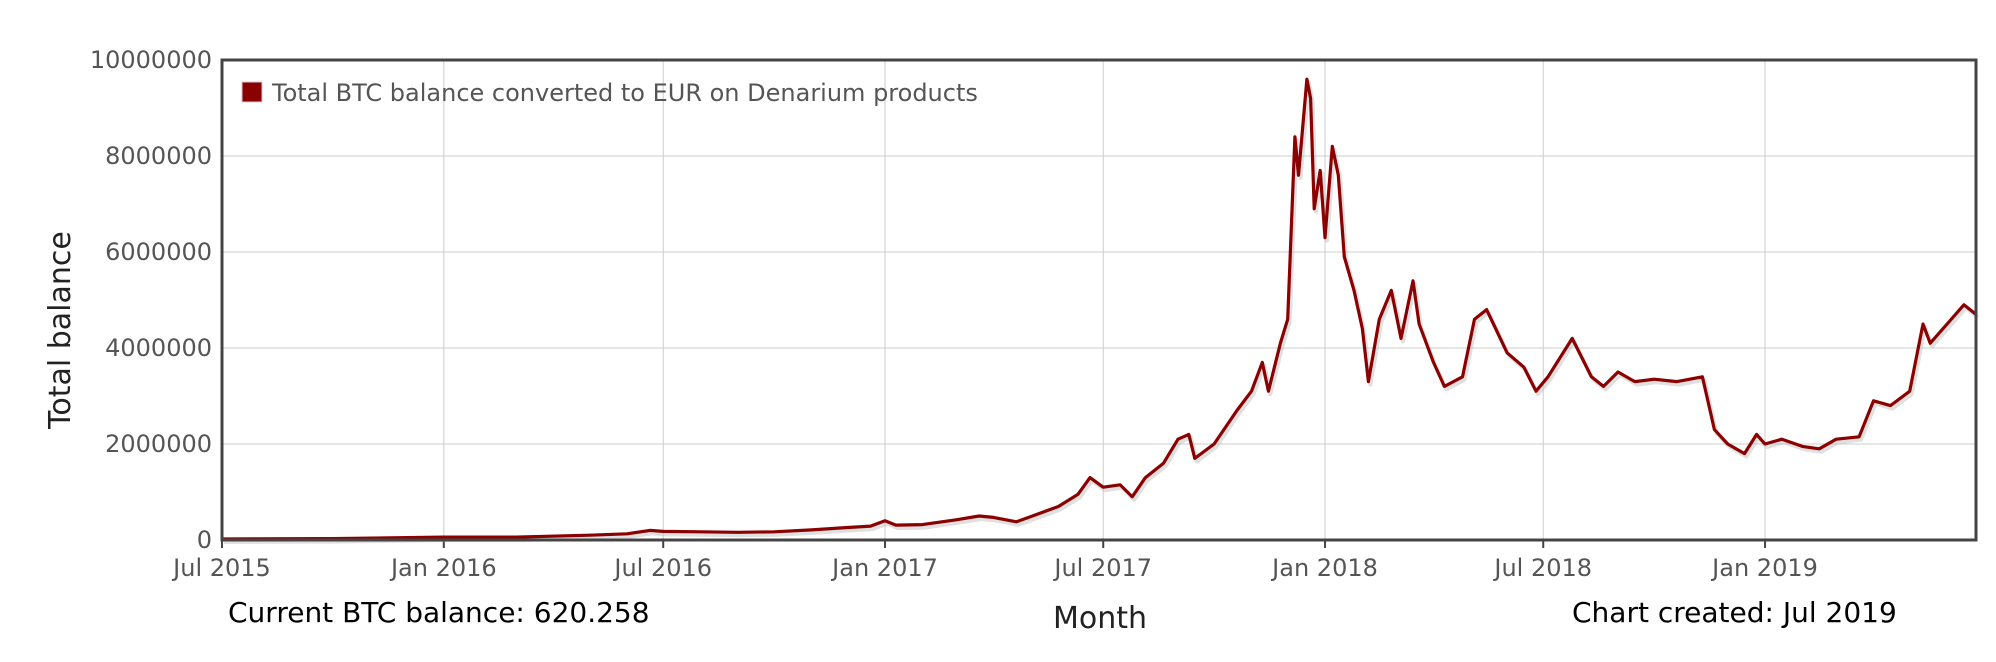  I want to click on x-axis-title: Month, so click(1100, 618).